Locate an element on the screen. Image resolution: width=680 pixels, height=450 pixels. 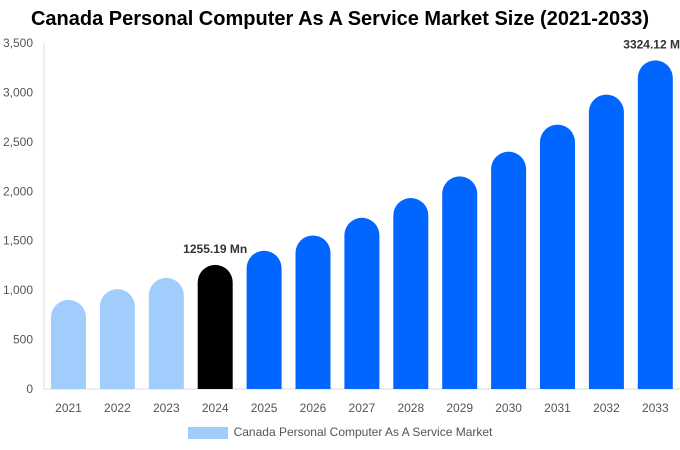
bar-2023 is located at coordinates (166, 333).